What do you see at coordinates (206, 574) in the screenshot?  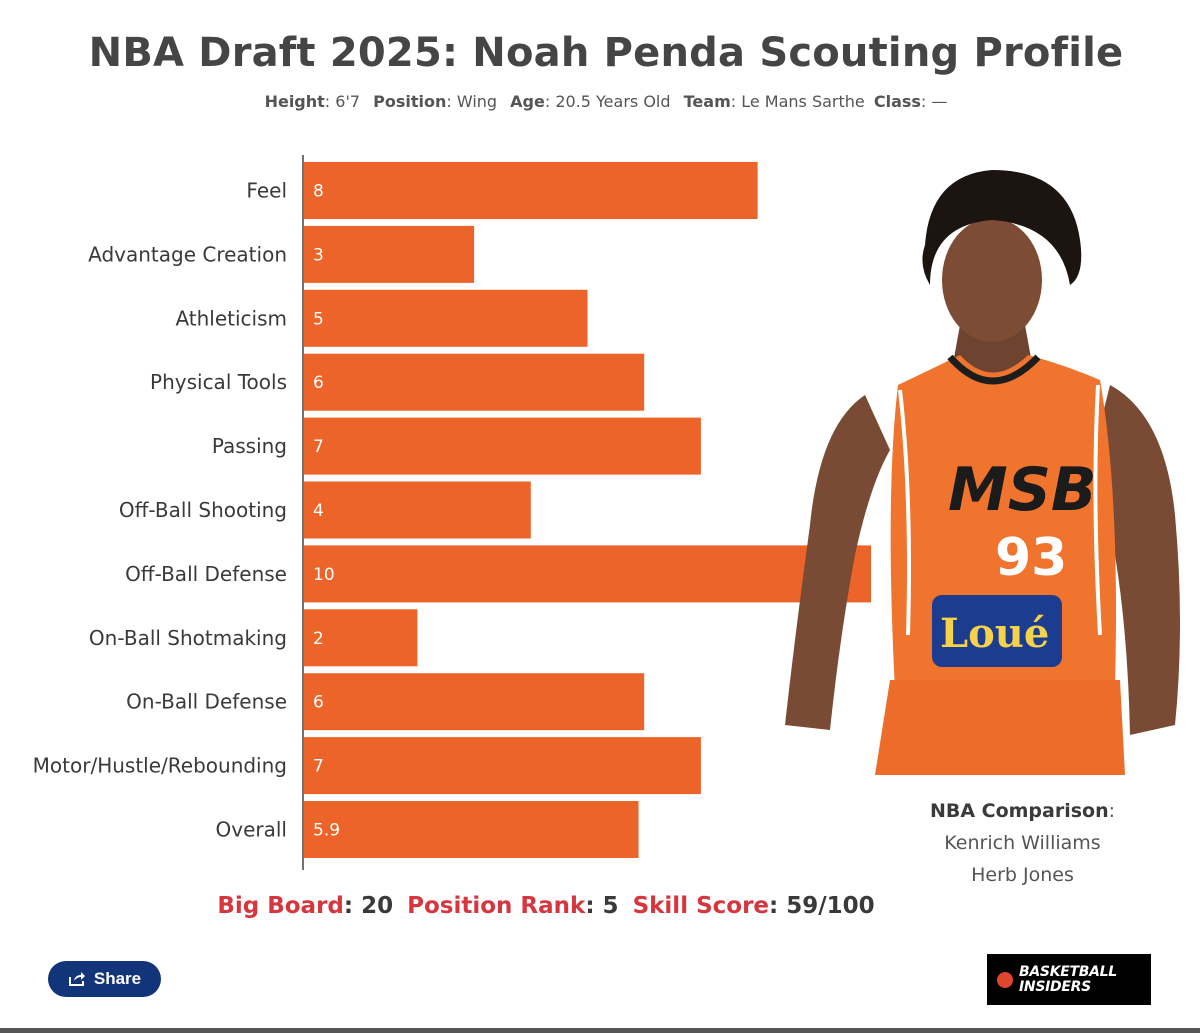 I see `category-label: Off-Ball Defense` at bounding box center [206, 574].